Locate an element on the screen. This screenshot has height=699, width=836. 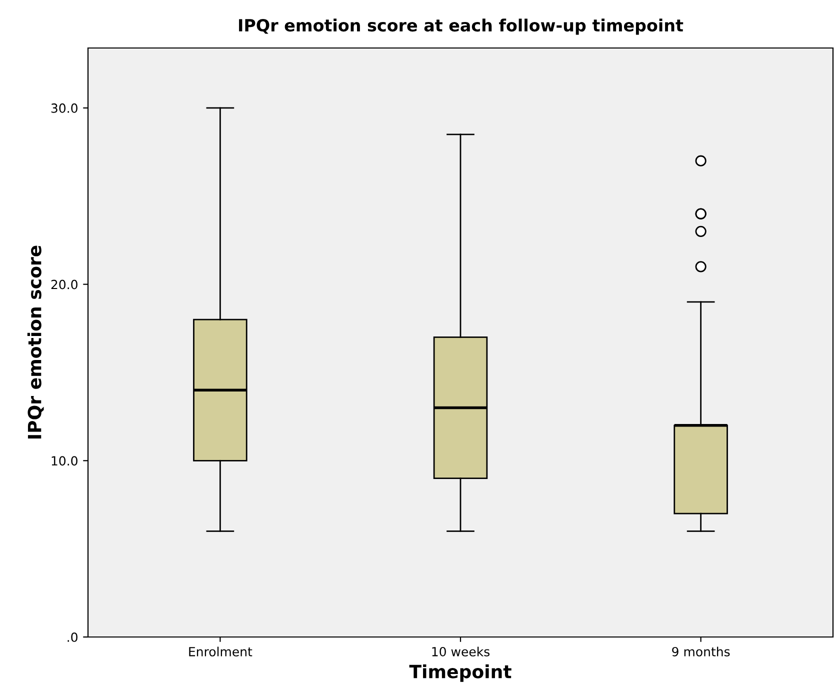
x-tick-label: 9 months is located at coordinates (701, 651).